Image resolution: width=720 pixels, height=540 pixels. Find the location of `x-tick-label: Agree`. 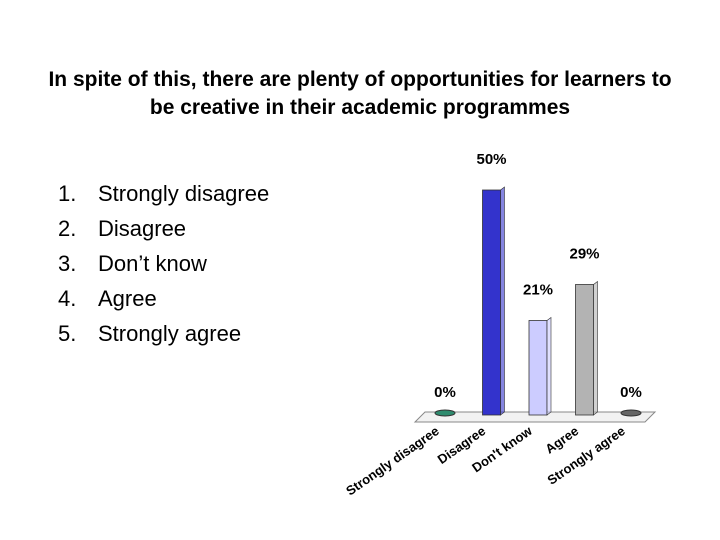

x-tick-label: Agree is located at coordinates (561, 439).